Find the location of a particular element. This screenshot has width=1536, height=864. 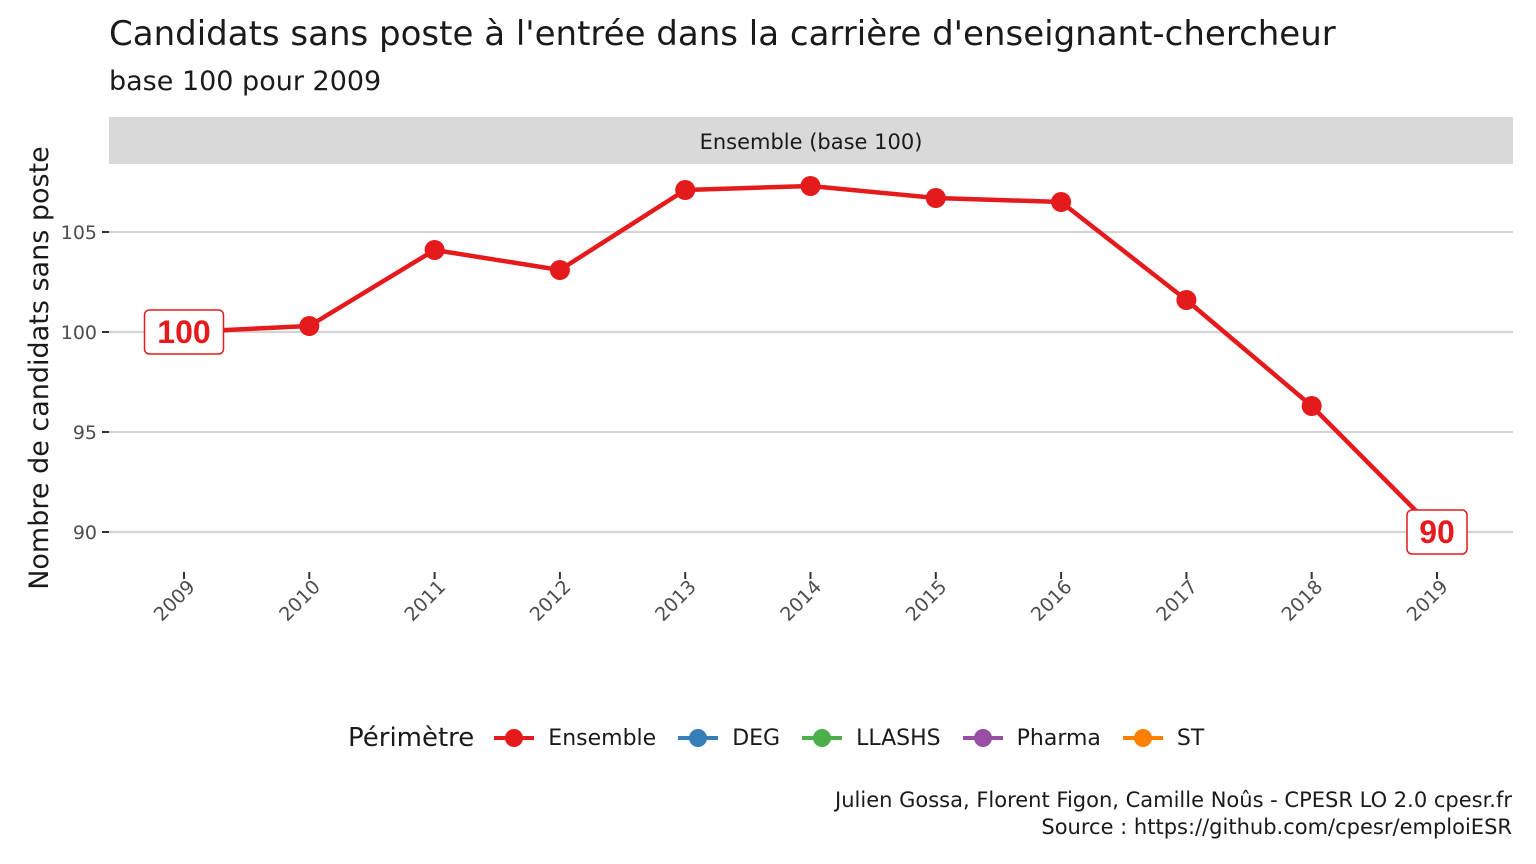

data-label: 90 is located at coordinates (1437, 532).